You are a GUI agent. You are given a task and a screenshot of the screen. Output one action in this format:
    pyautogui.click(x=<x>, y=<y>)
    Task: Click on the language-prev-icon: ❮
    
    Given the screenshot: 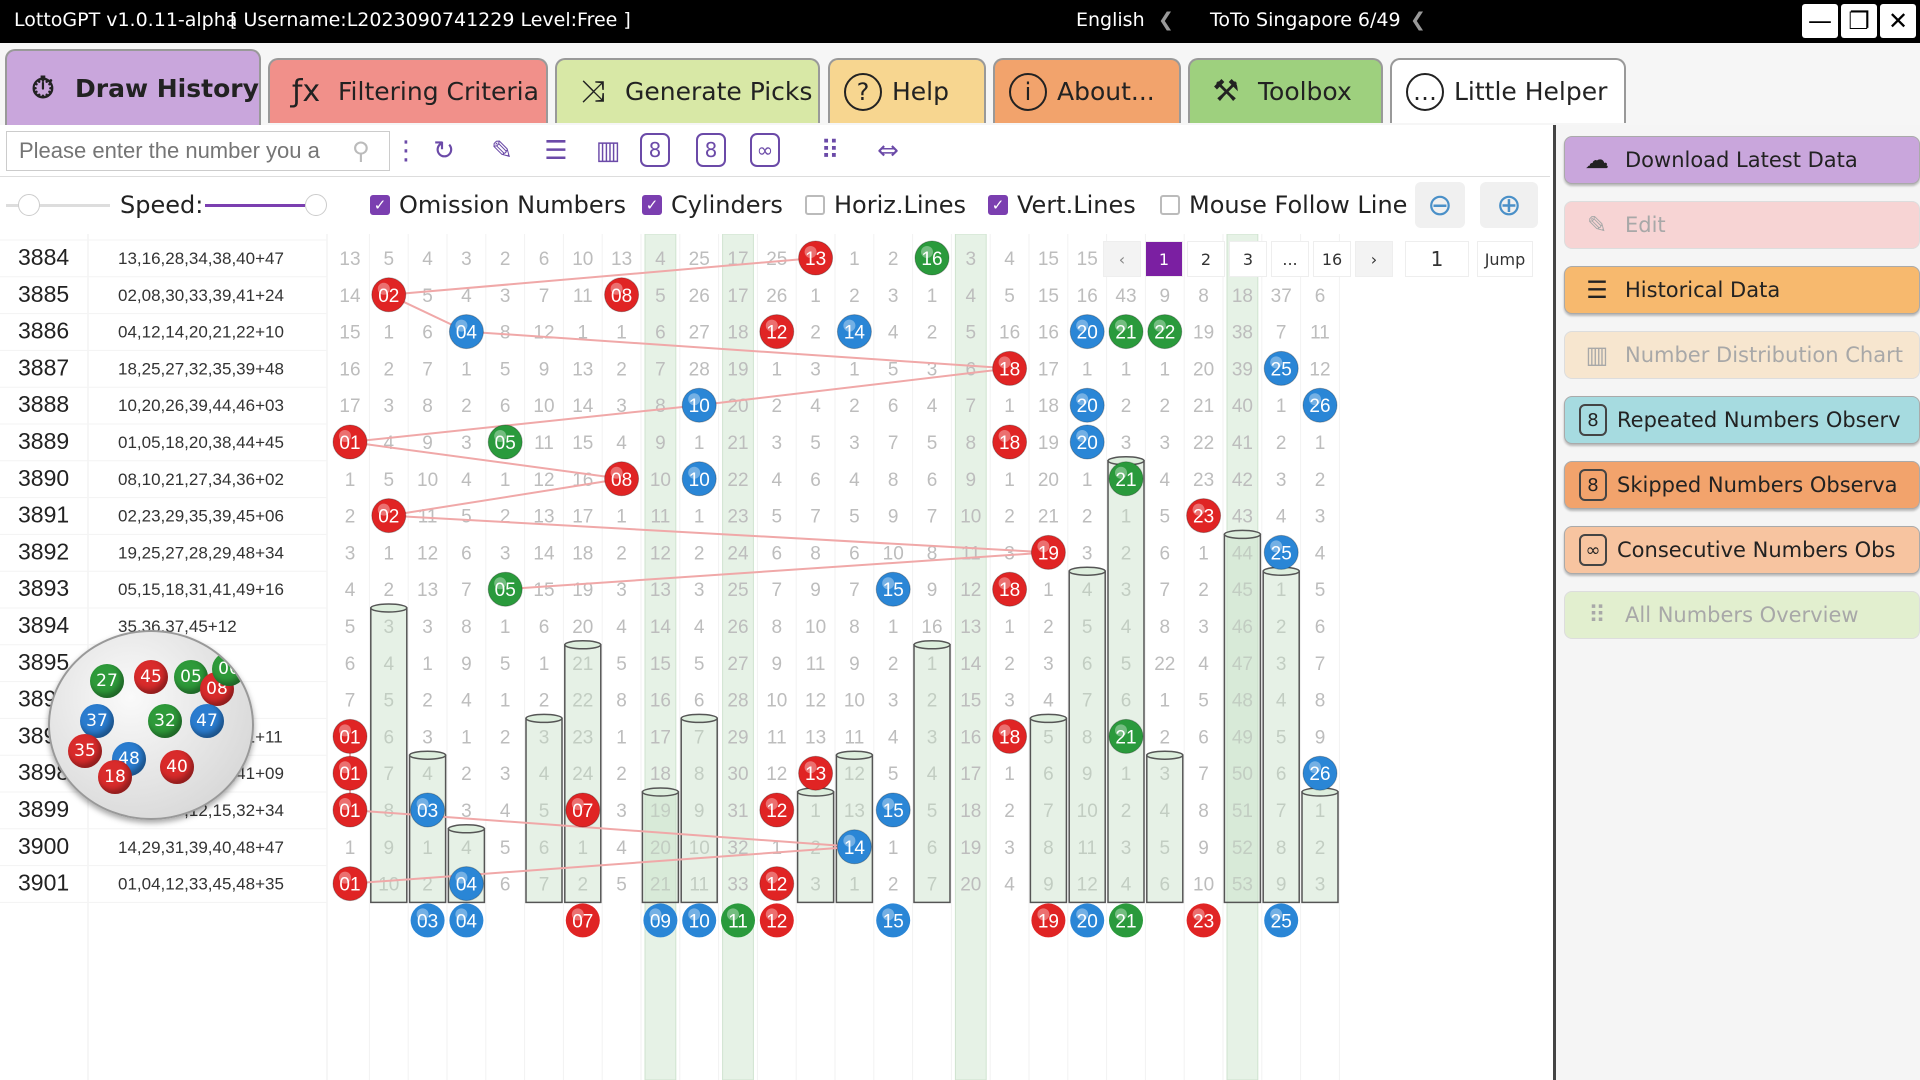 What is the action you would take?
    pyautogui.click(x=1166, y=20)
    